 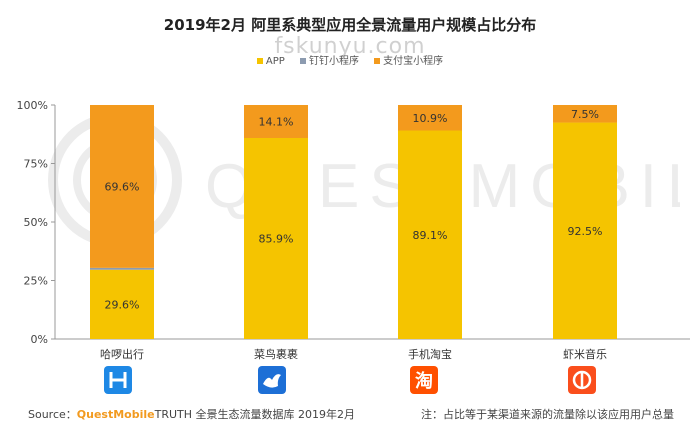 What do you see at coordinates (118, 380) in the screenshot?
I see `hellobike-icon` at bounding box center [118, 380].